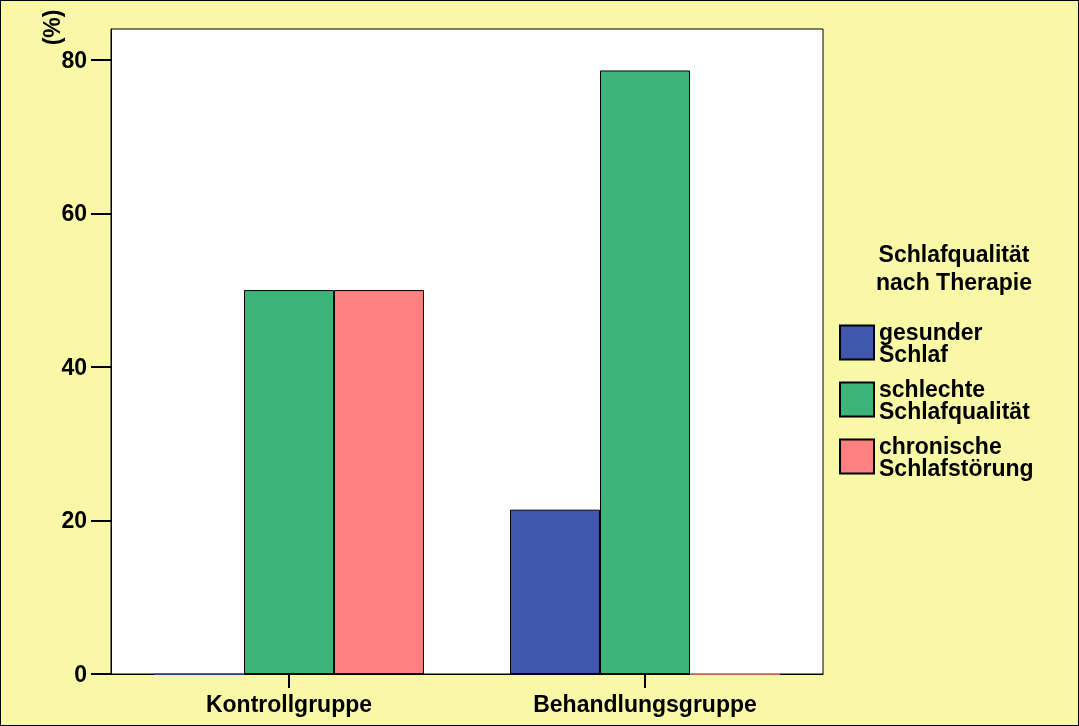 The height and width of the screenshot is (726, 1079). Describe the element at coordinates (74, 59) in the screenshot. I see `y-tick-label: 80` at that location.